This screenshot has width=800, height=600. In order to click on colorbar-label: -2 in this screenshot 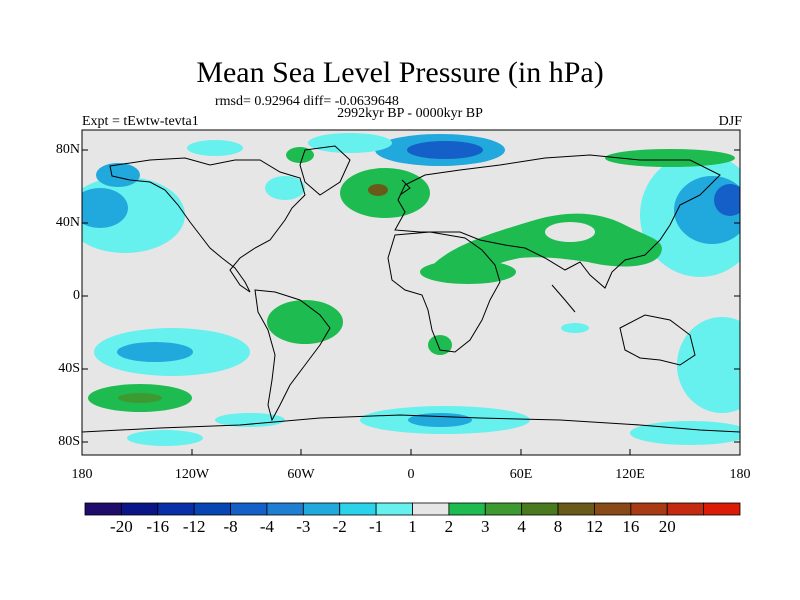, I will do `click(339, 526)`.